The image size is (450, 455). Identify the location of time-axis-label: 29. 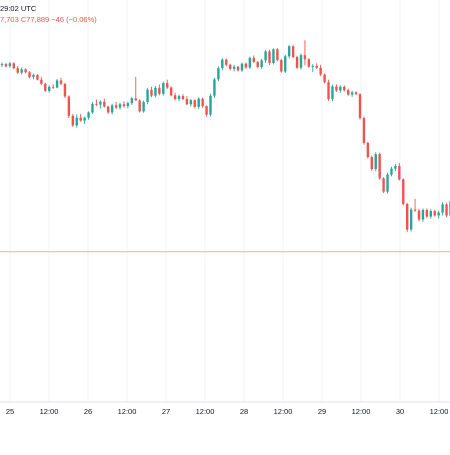
(322, 411).